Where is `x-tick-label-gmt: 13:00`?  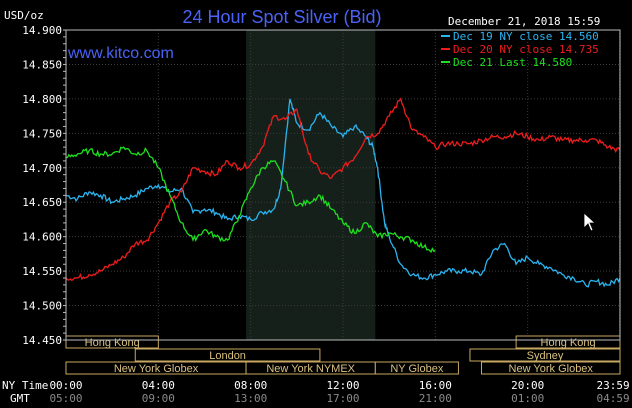
x-tick-label-gmt: 13:00 is located at coordinates (250, 398).